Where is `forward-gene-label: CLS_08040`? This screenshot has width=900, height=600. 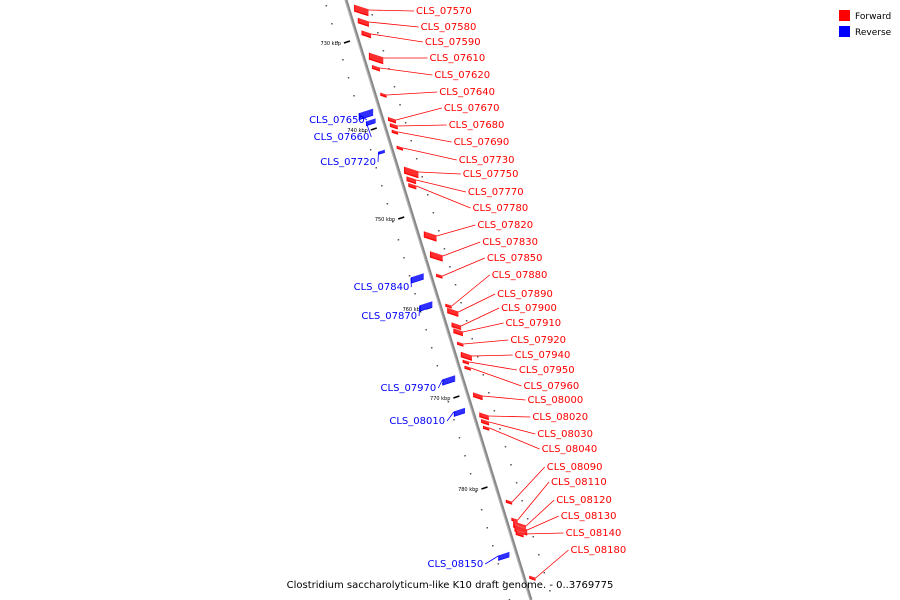
forward-gene-label: CLS_08040 is located at coordinates (570, 449).